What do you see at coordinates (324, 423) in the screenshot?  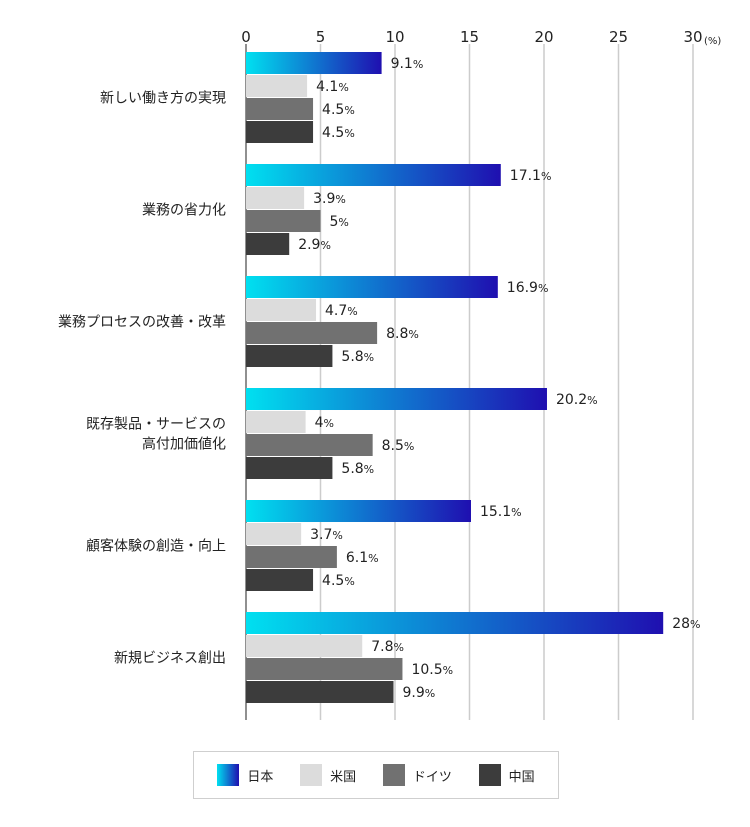 I see `data-label: 4%` at bounding box center [324, 423].